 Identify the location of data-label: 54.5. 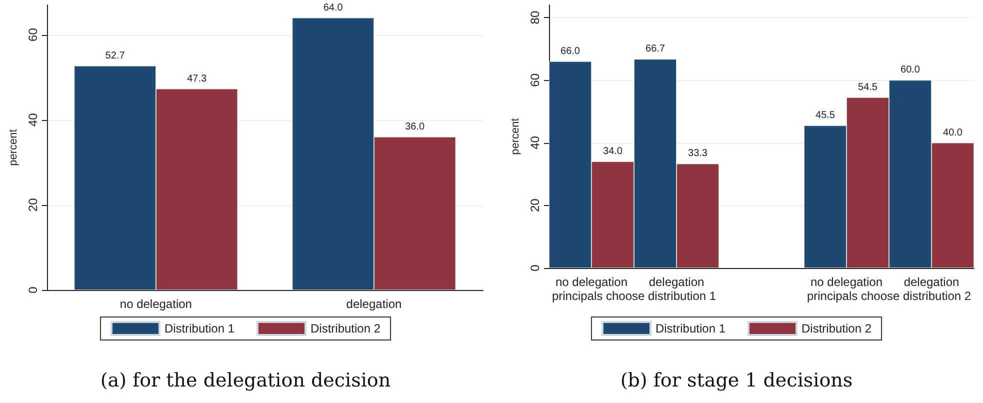
(868, 87).